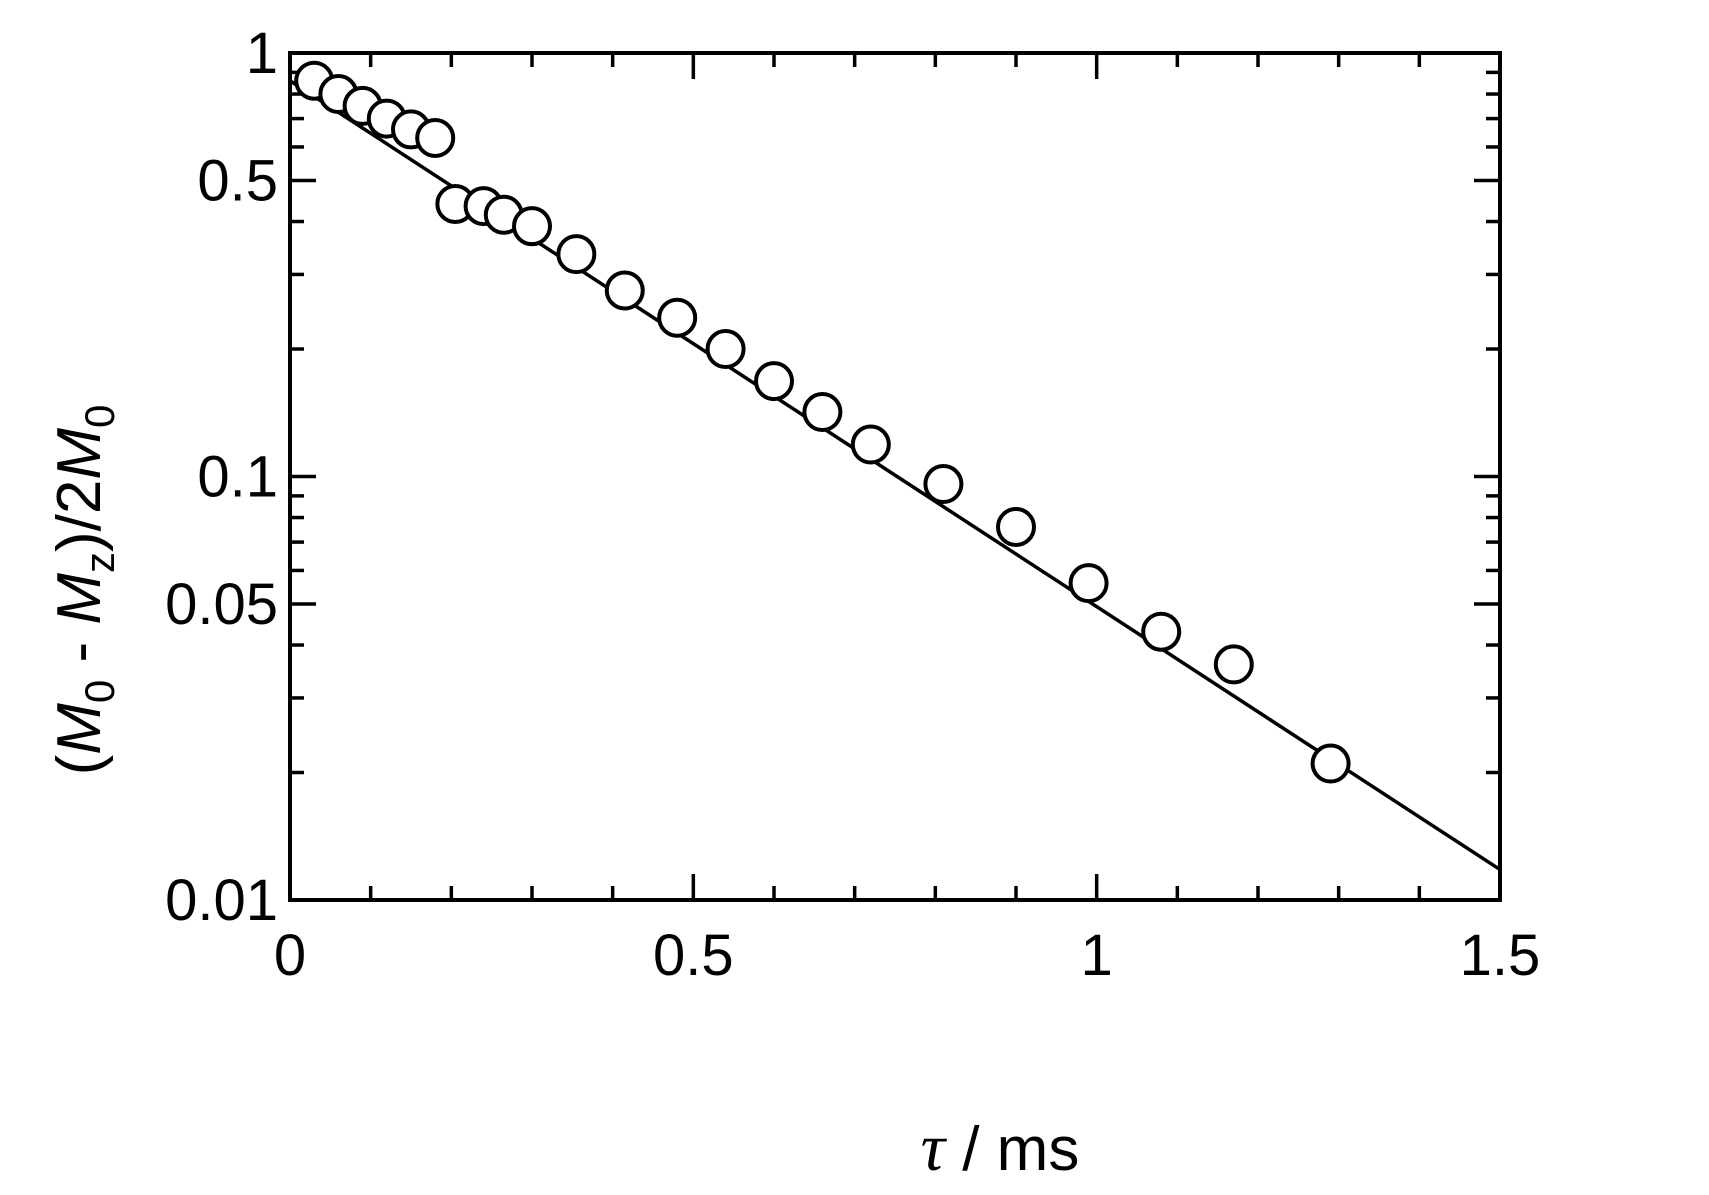  I want to click on y-tick-label: 0.05, so click(221, 604).